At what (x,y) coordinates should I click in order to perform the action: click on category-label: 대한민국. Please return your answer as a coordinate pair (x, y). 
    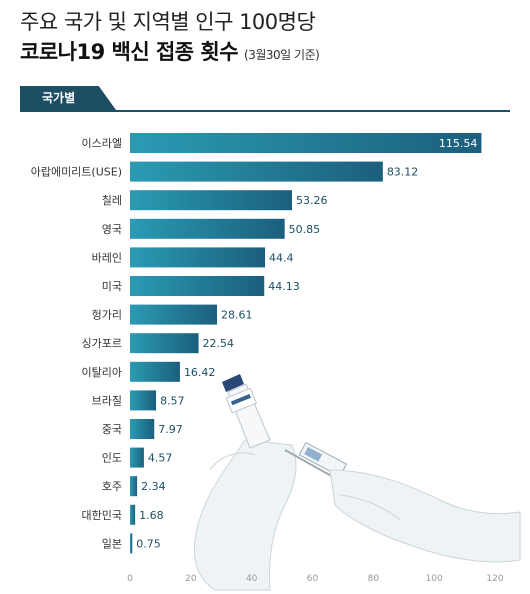
    Looking at the image, I should click on (102, 515).